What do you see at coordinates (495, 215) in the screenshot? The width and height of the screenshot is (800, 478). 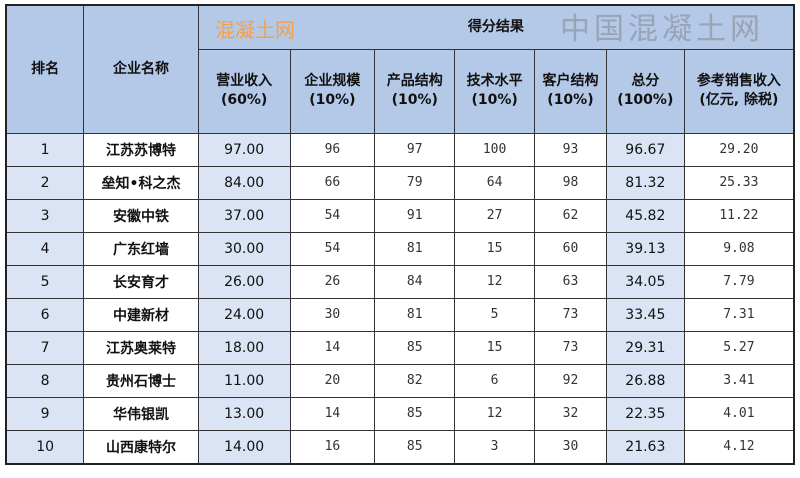 I see `cell-technology: 27` at bounding box center [495, 215].